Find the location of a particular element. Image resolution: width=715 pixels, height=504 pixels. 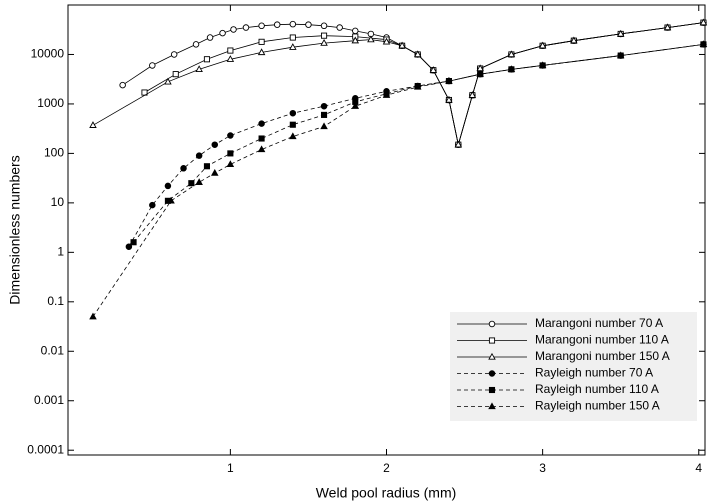

x-tick-label: 4 is located at coordinates (698, 468).